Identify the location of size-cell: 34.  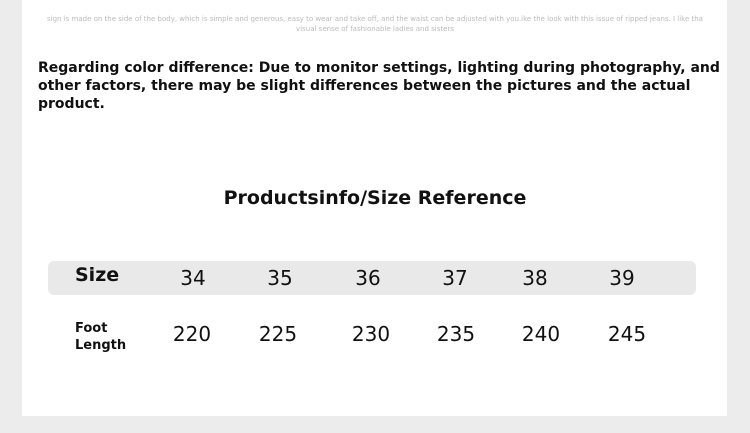
(193, 278).